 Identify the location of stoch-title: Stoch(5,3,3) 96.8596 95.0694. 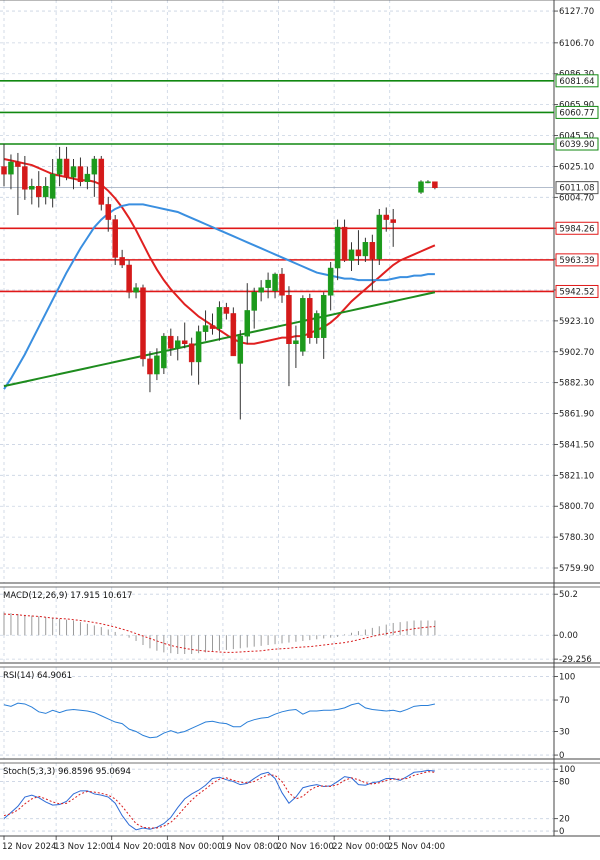
(67, 772).